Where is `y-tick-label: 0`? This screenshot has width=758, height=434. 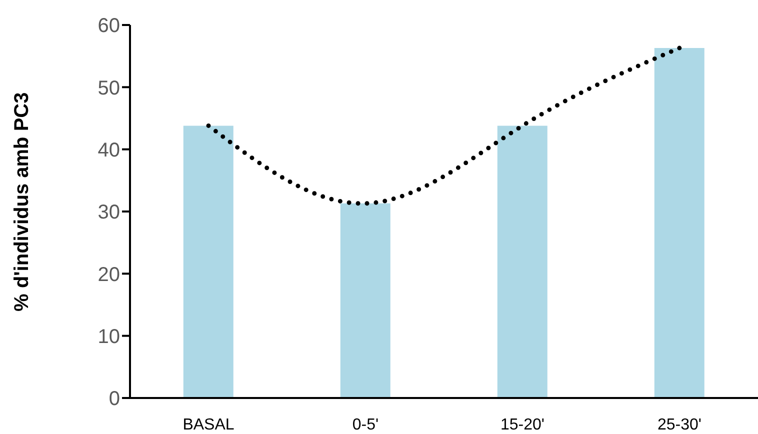 y-tick-label: 0 is located at coordinates (114, 399).